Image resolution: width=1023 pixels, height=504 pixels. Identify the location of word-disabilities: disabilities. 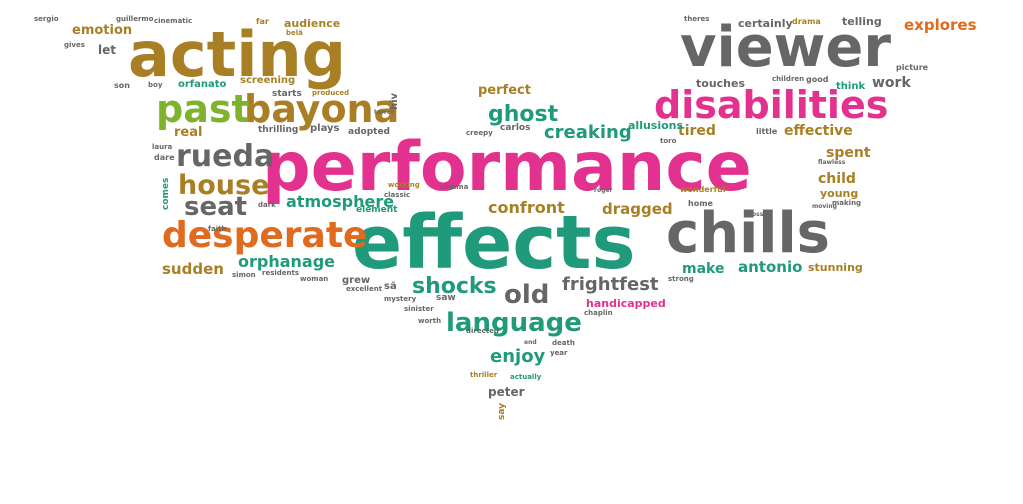
(771, 105).